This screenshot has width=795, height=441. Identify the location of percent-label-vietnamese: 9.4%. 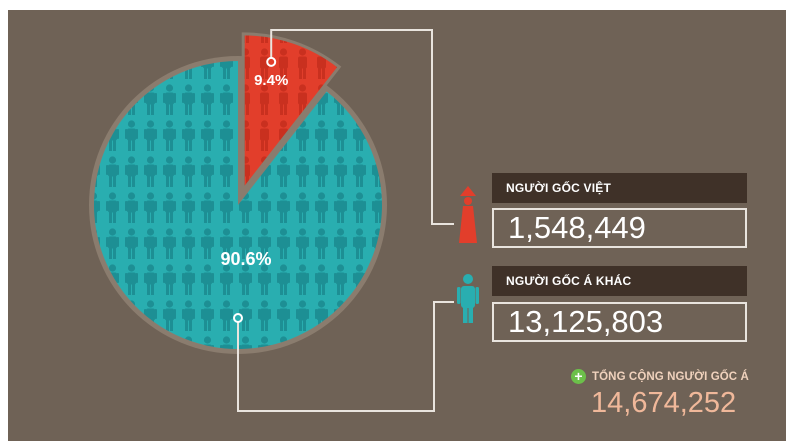
(271, 80).